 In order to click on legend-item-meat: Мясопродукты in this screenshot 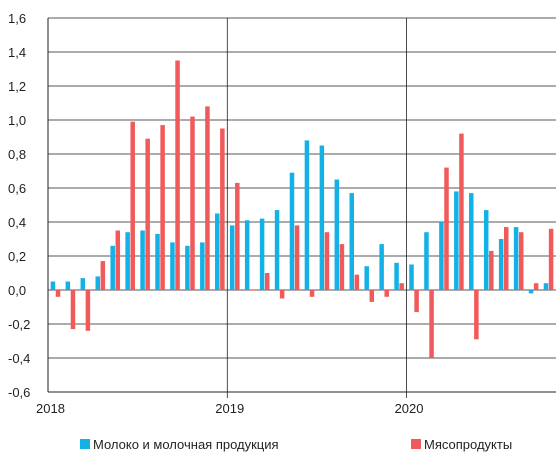, I will do `click(461, 444)`.